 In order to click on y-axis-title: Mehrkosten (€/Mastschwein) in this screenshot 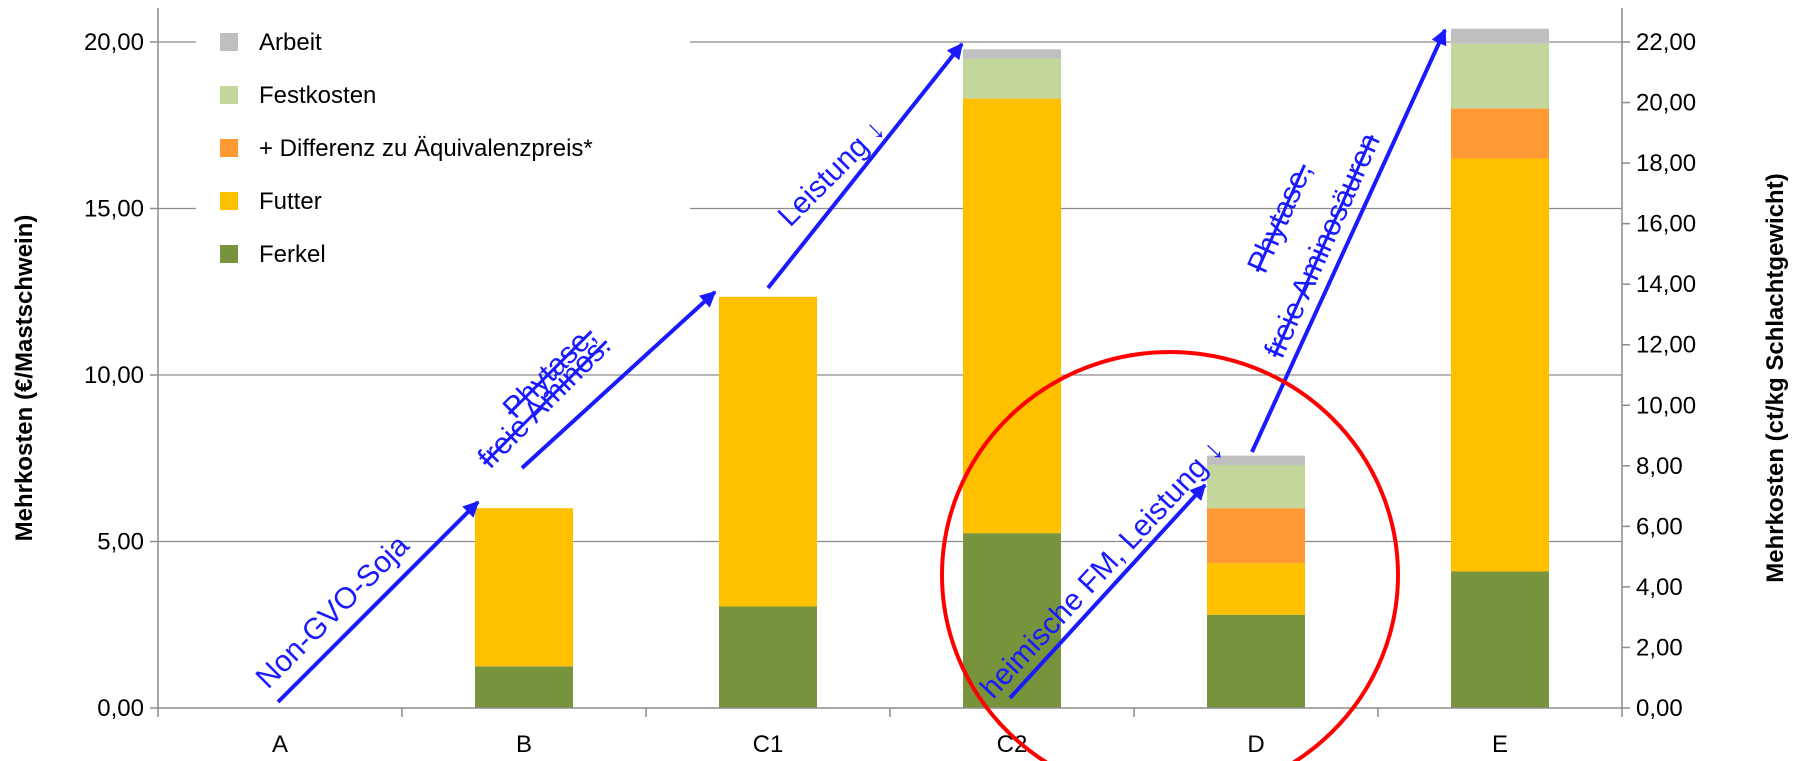, I will do `click(24, 378)`.